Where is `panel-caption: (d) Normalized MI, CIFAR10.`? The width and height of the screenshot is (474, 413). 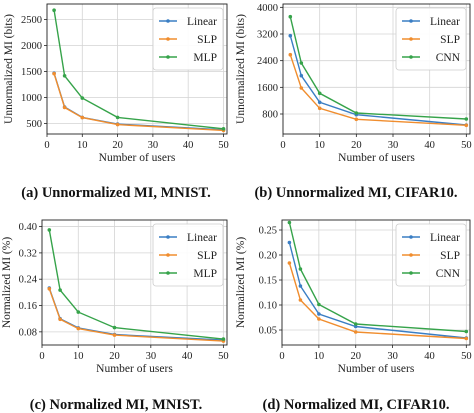 panel-caption: (d) Normalized MI, CIFAR10. is located at coordinates (356, 405).